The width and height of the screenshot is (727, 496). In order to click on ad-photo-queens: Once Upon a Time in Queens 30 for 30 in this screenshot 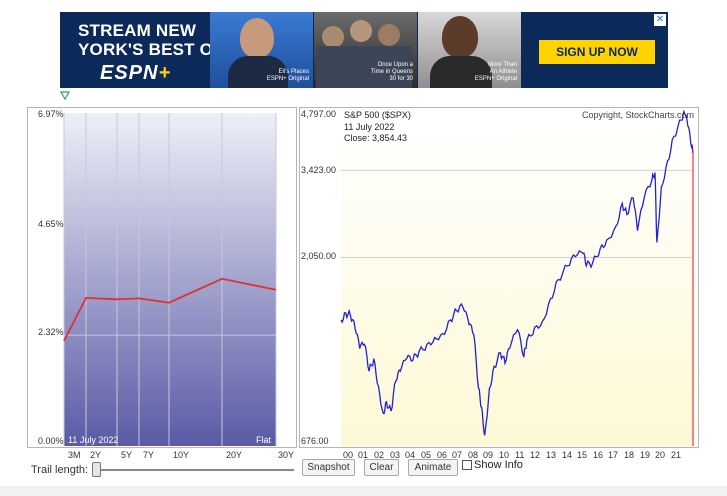, I will do `click(365, 50)`.